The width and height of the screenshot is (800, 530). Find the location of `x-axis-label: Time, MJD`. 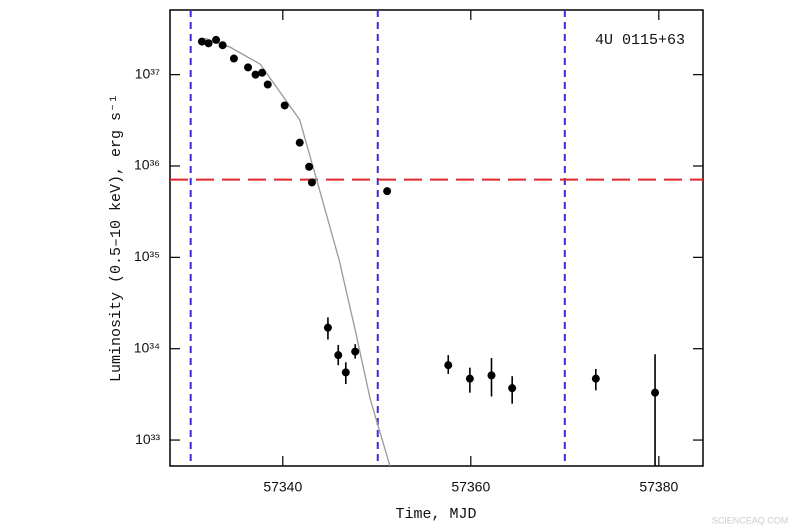

x-axis-label: Time, MJD is located at coordinates (435, 514).